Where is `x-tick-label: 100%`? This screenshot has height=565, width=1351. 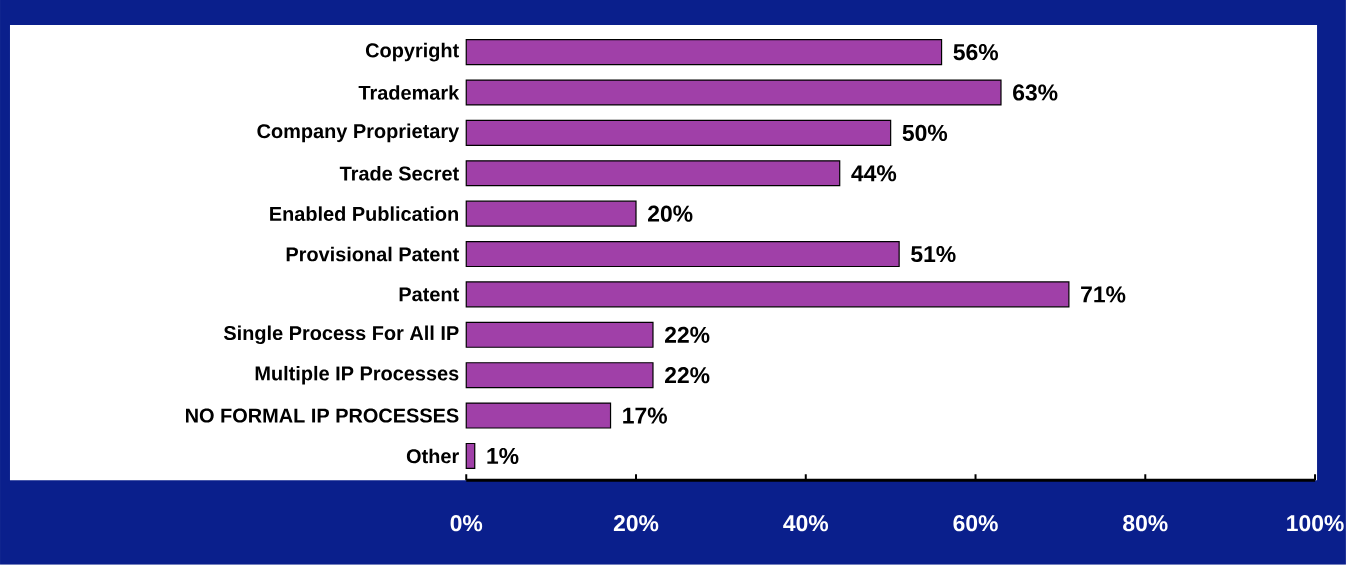
x-tick-label: 100% is located at coordinates (1315, 523).